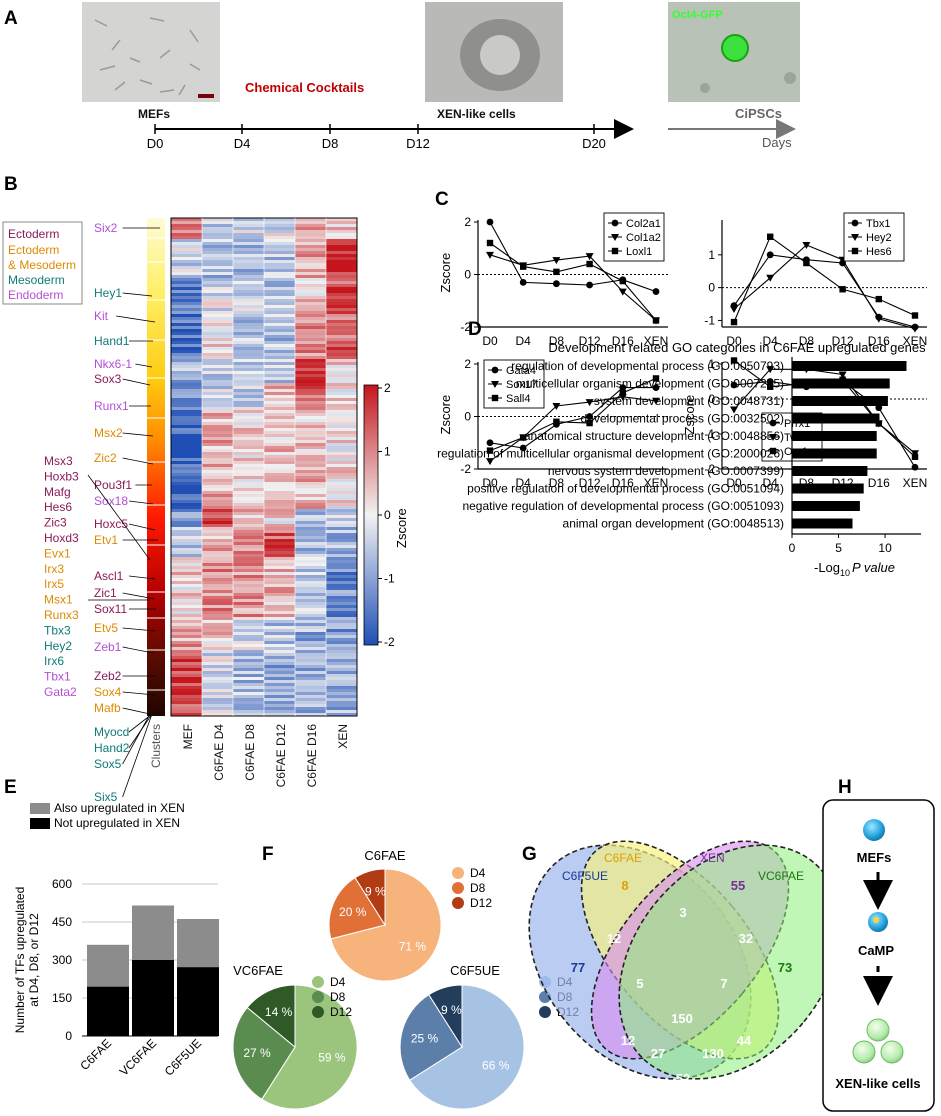  Describe the element at coordinates (338, 982) in the screenshot. I see `legend-label: D4` at that location.